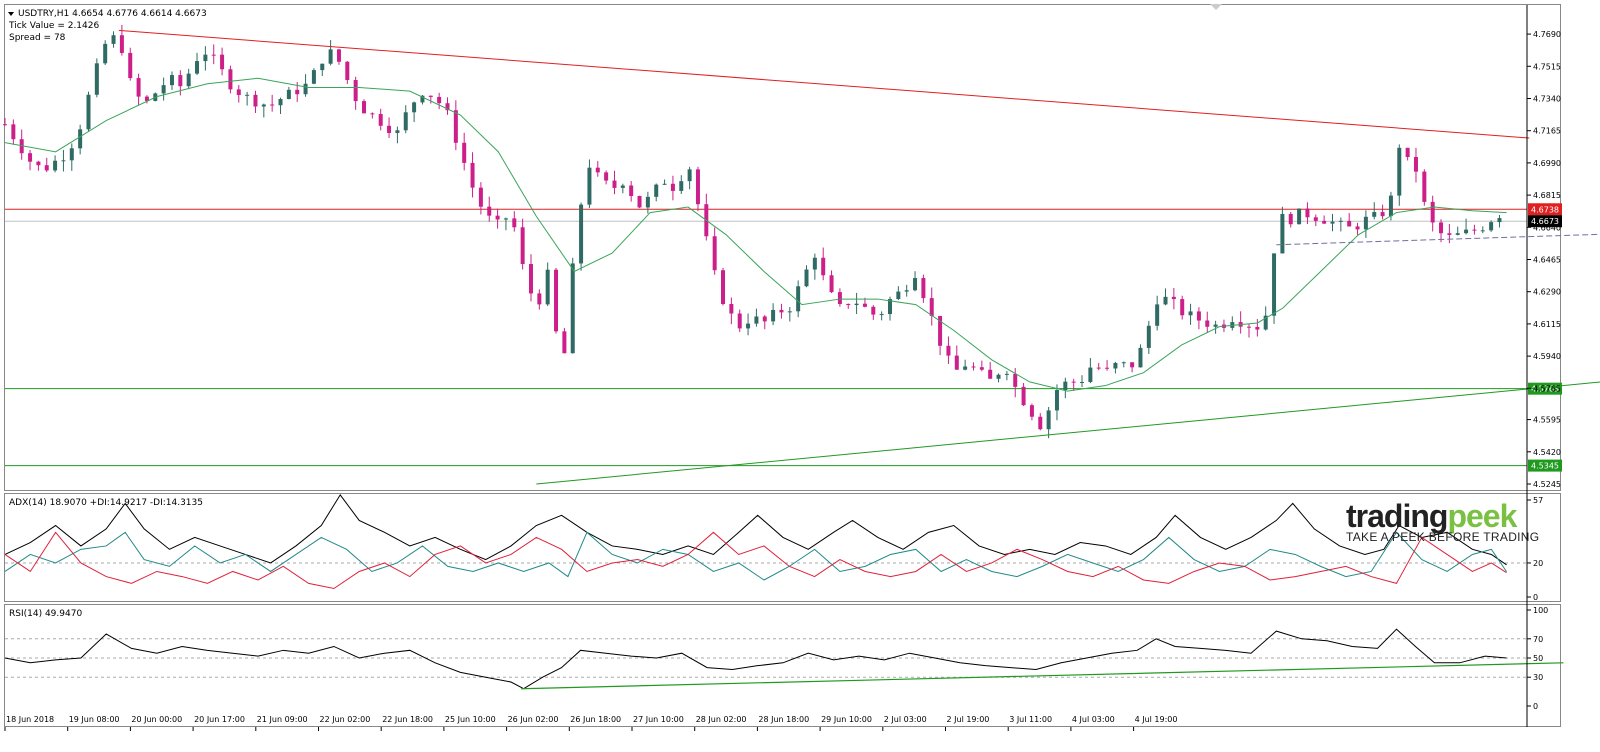 This screenshot has width=1600, height=752. What do you see at coordinates (1547, 420) in the screenshot?
I see `price-tick-label: 4.5595` at bounding box center [1547, 420].